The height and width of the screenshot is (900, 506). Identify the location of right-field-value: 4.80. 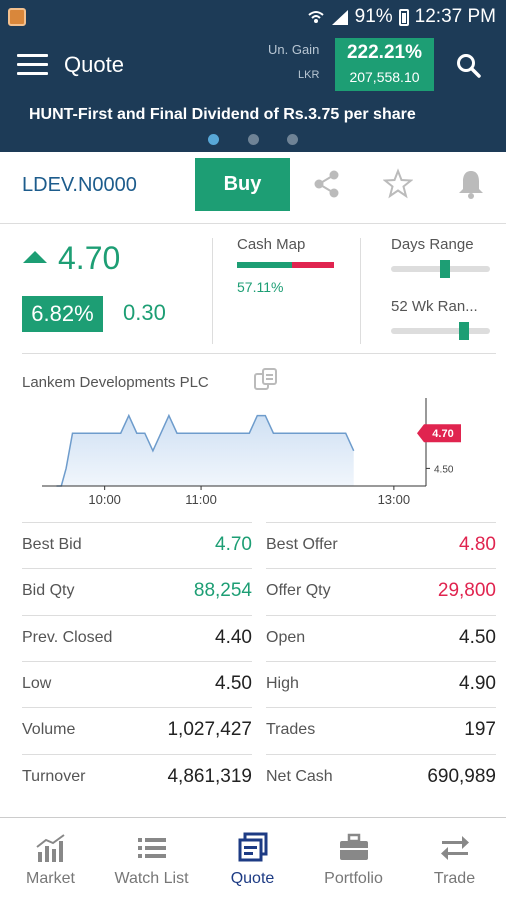
(477, 544).